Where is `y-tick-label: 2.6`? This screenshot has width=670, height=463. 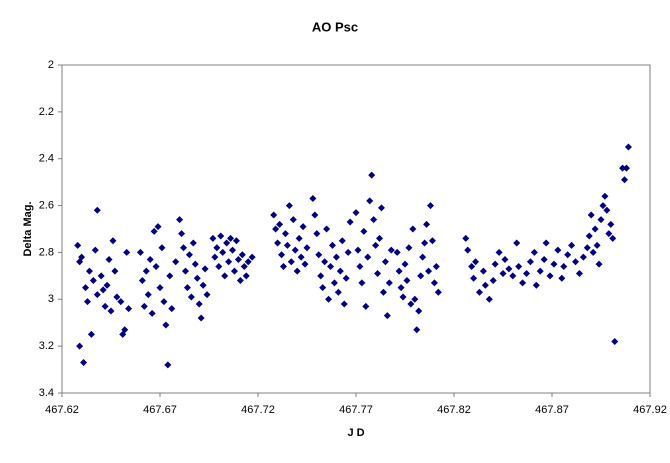 y-tick-label: 2.6 is located at coordinates (46, 205).